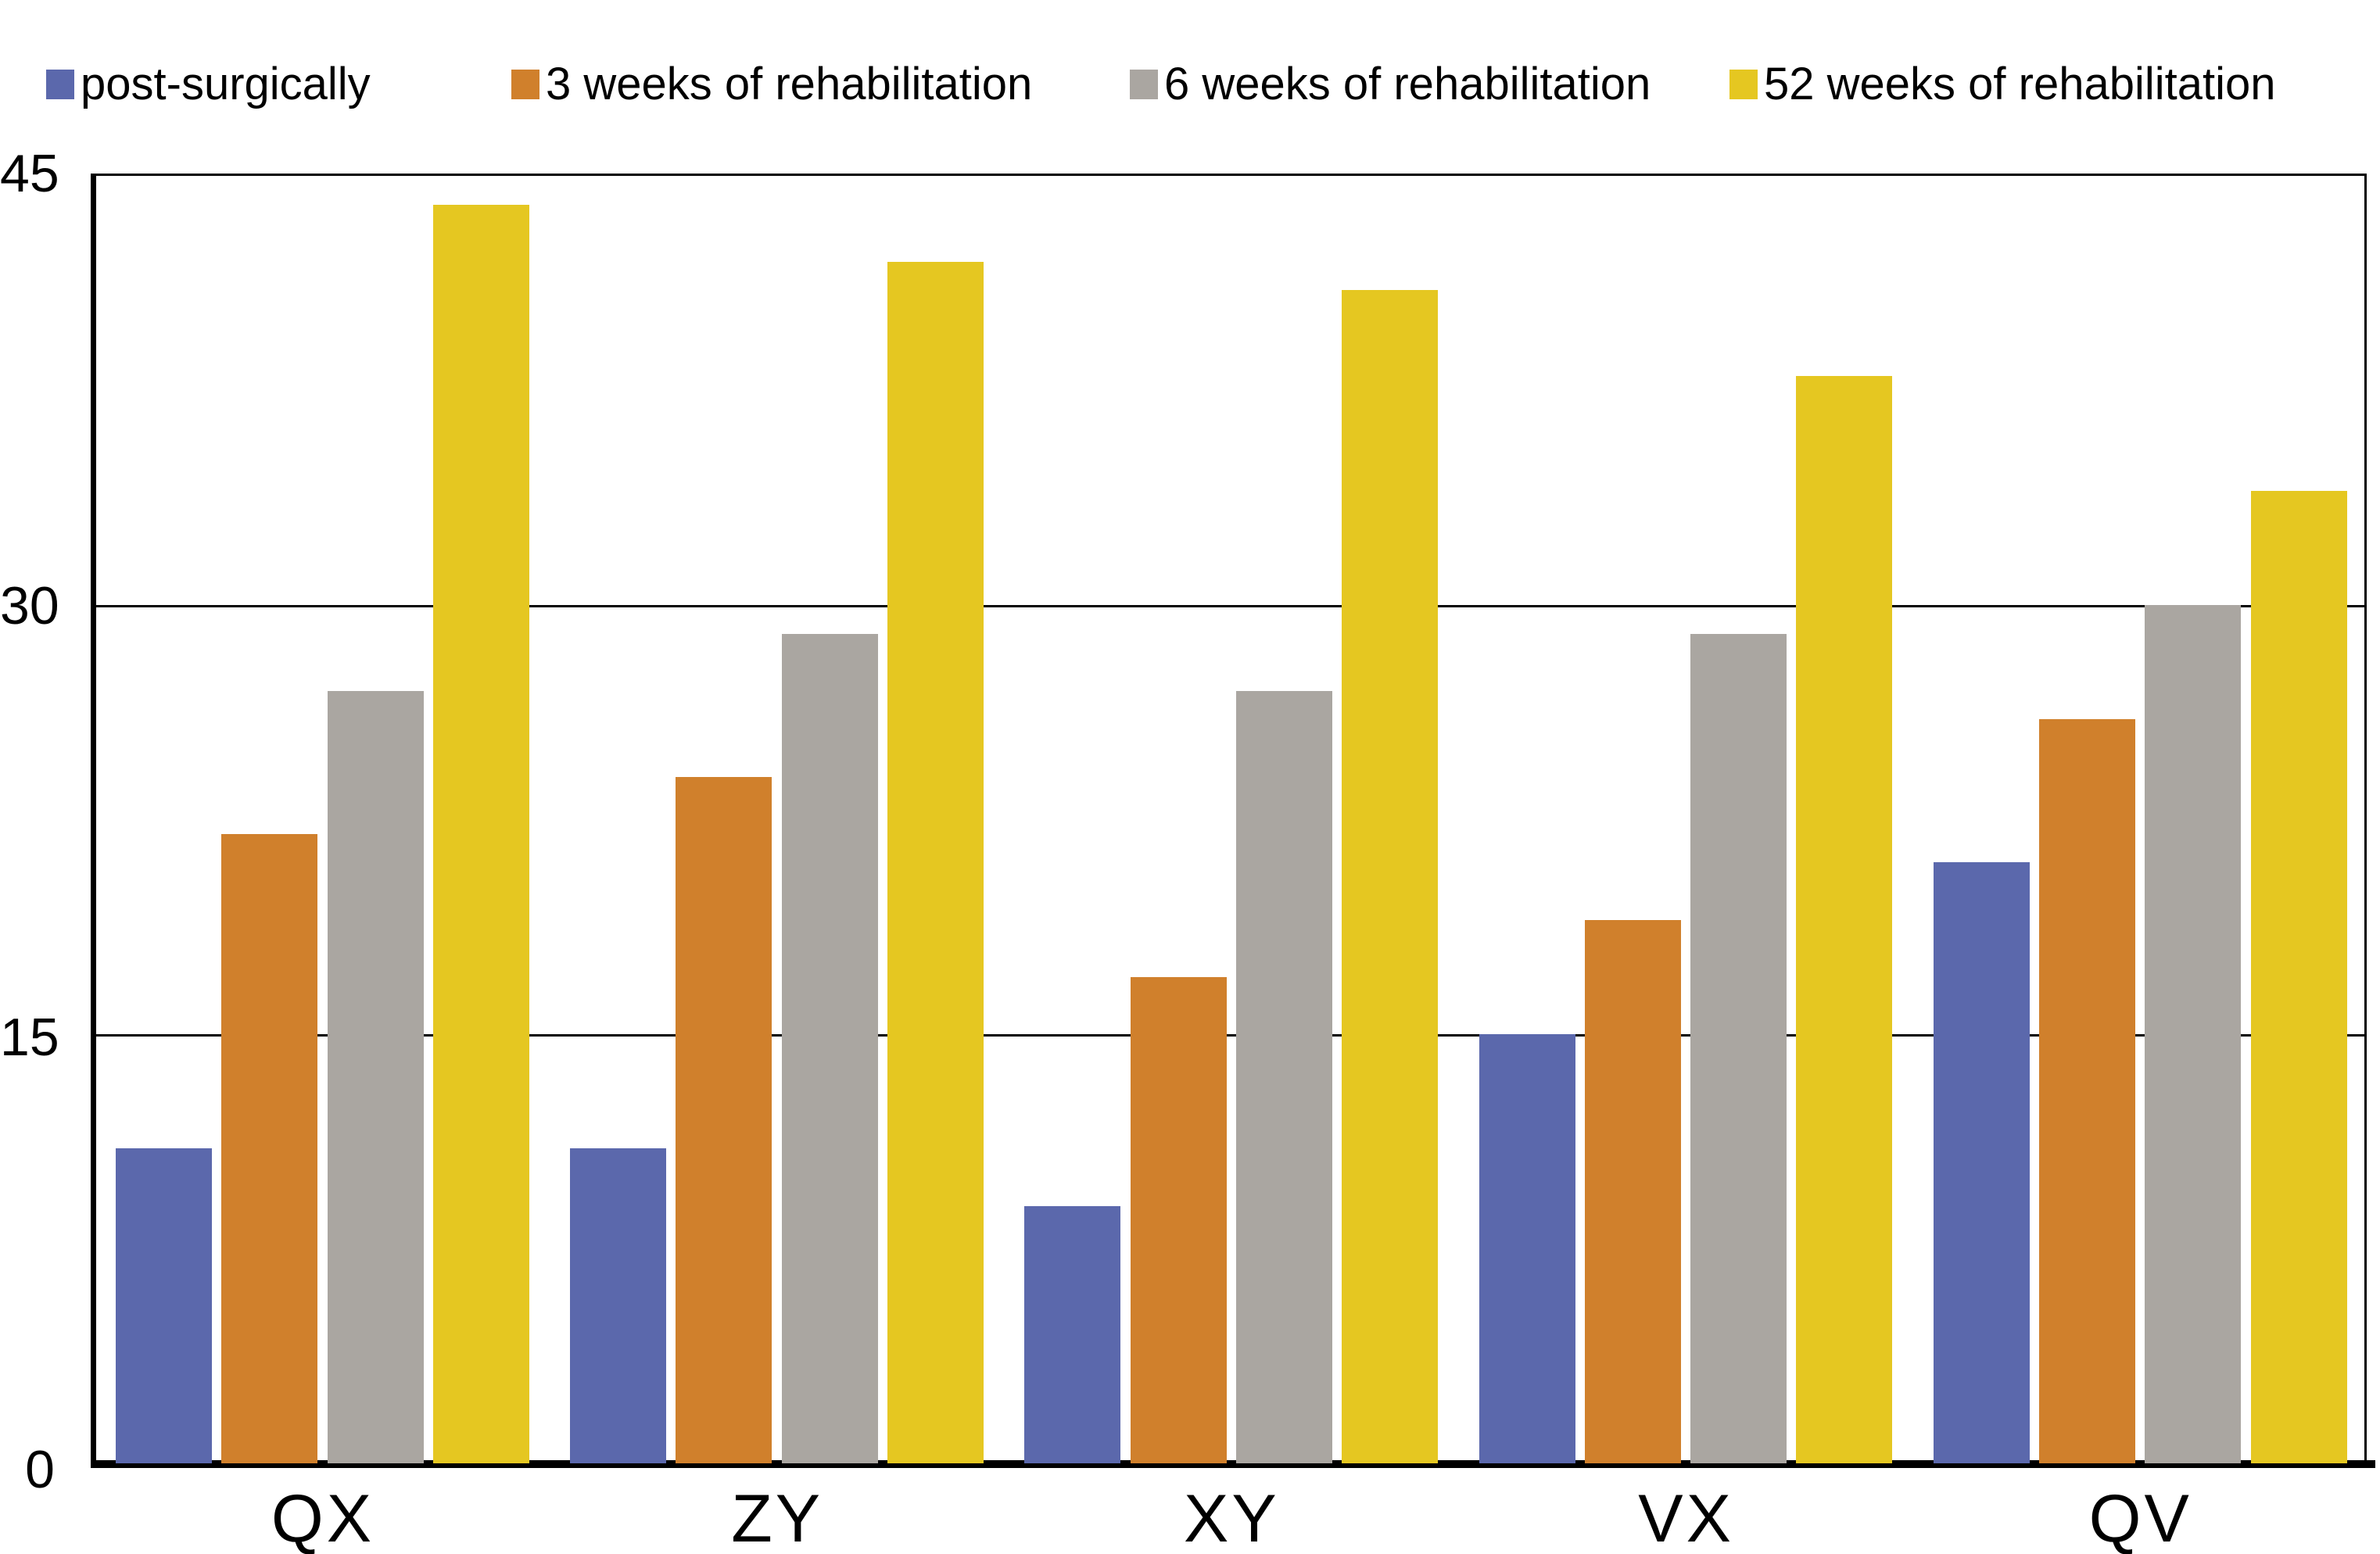 The image size is (2380, 1554). Describe the element at coordinates (2140, 1517) in the screenshot. I see `x-category-label-QV: QV` at that location.